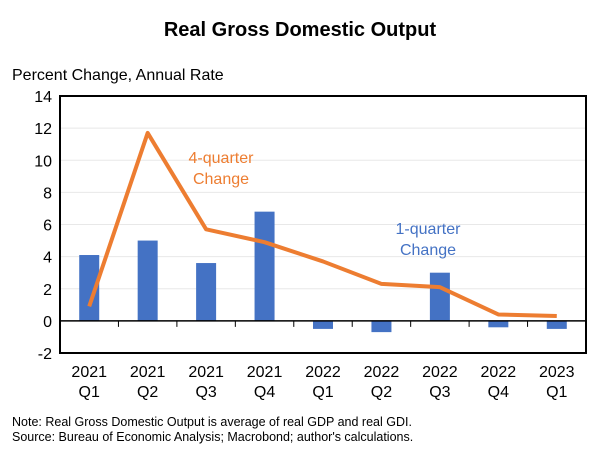 The image size is (600, 450). Describe the element at coordinates (47, 322) in the screenshot. I see `y-tick-label: 0` at that location.